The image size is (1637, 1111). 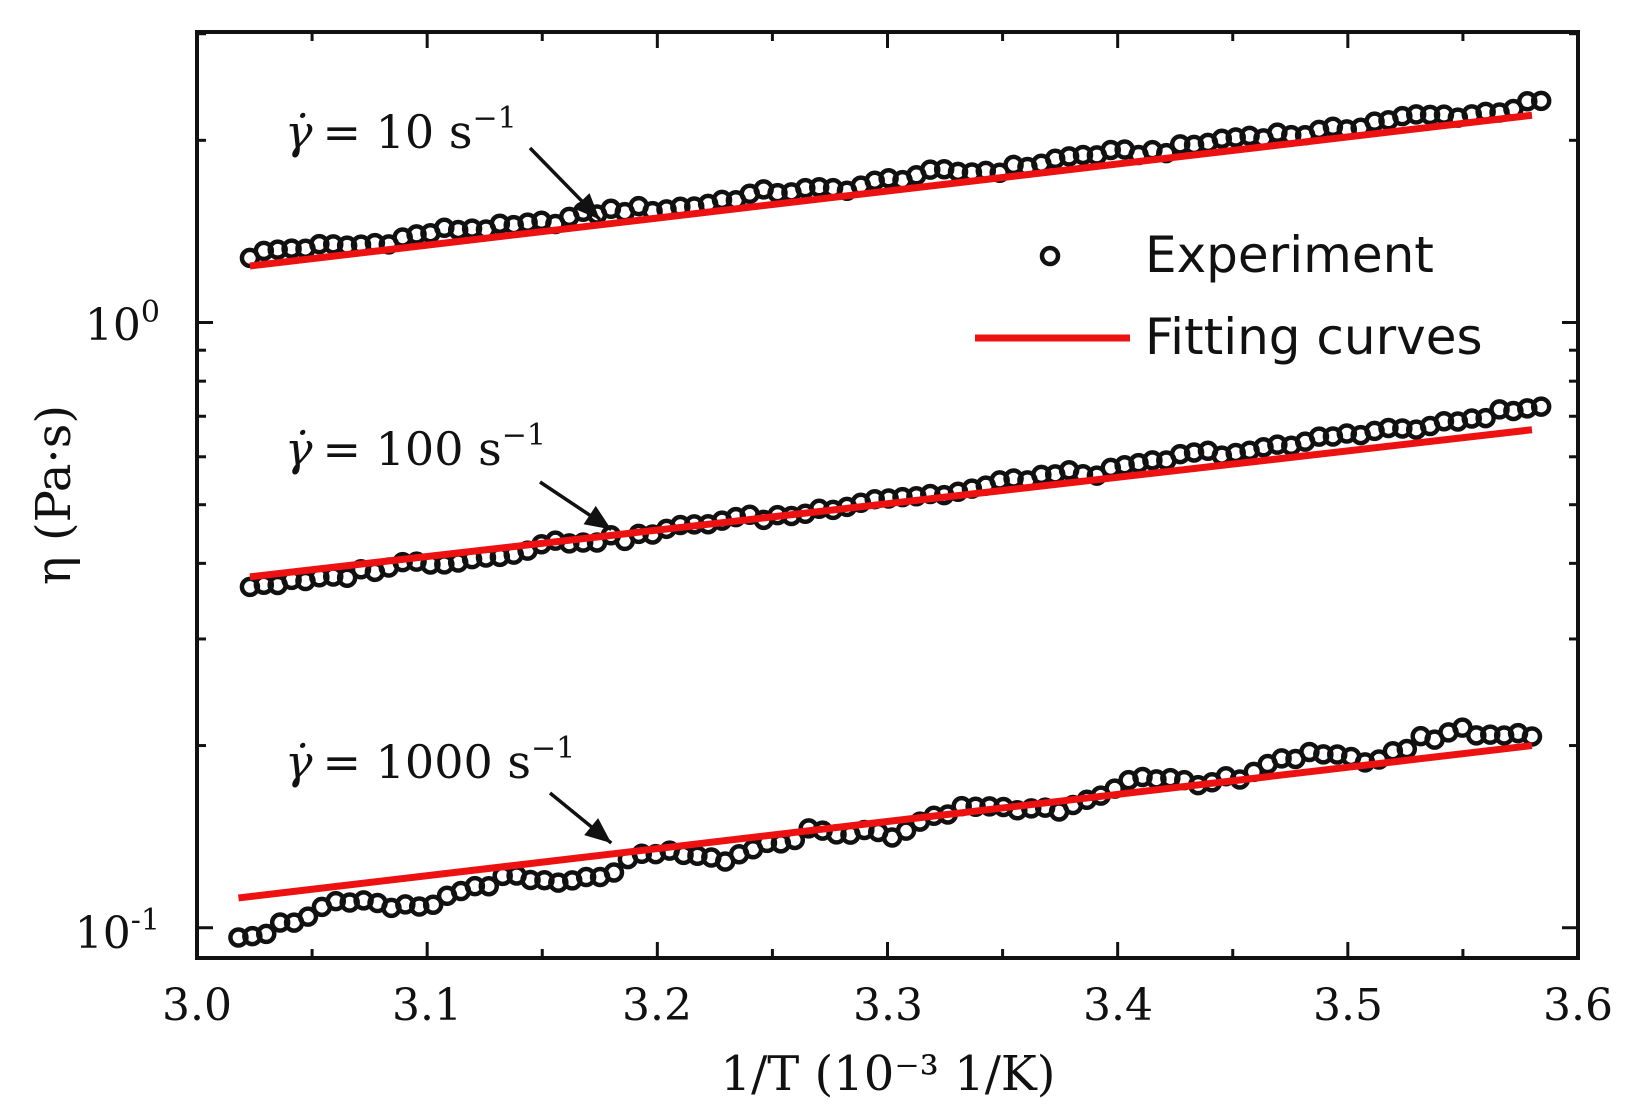 I want to click on x-tick-label: 3.4, so click(x=1118, y=1005).